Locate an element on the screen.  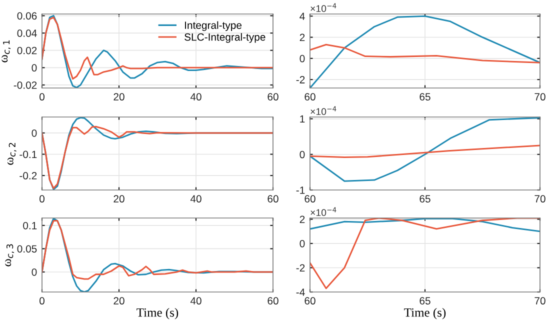
y-tick-label: 0.06 is located at coordinates (27, 16).